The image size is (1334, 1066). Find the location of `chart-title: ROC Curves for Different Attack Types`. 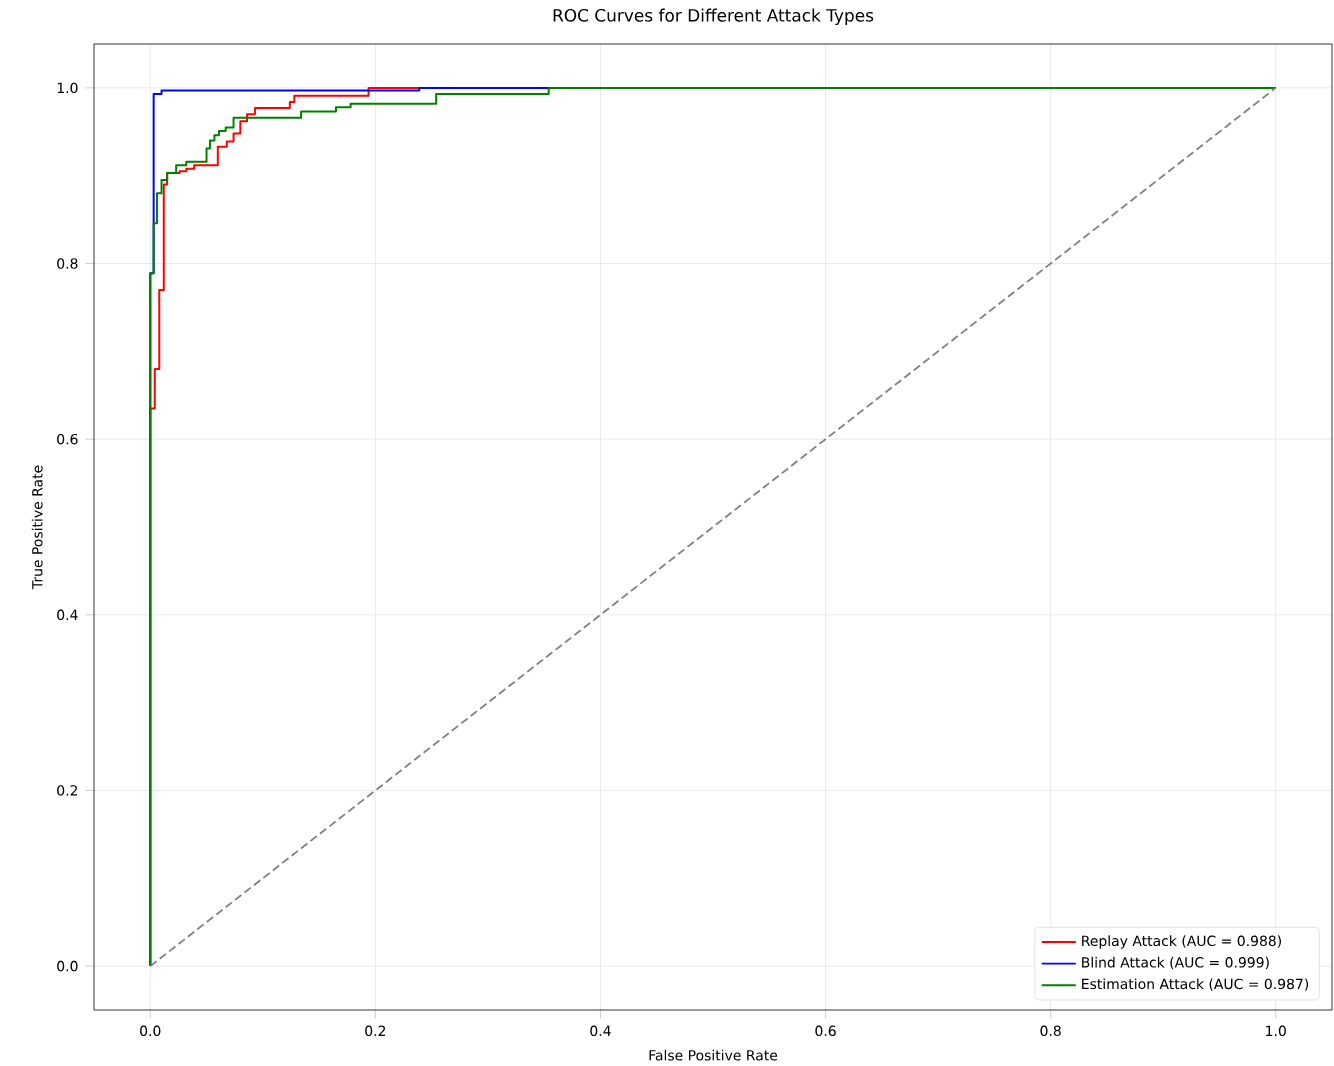

chart-title: ROC Curves for Different Attack Types is located at coordinates (713, 16).